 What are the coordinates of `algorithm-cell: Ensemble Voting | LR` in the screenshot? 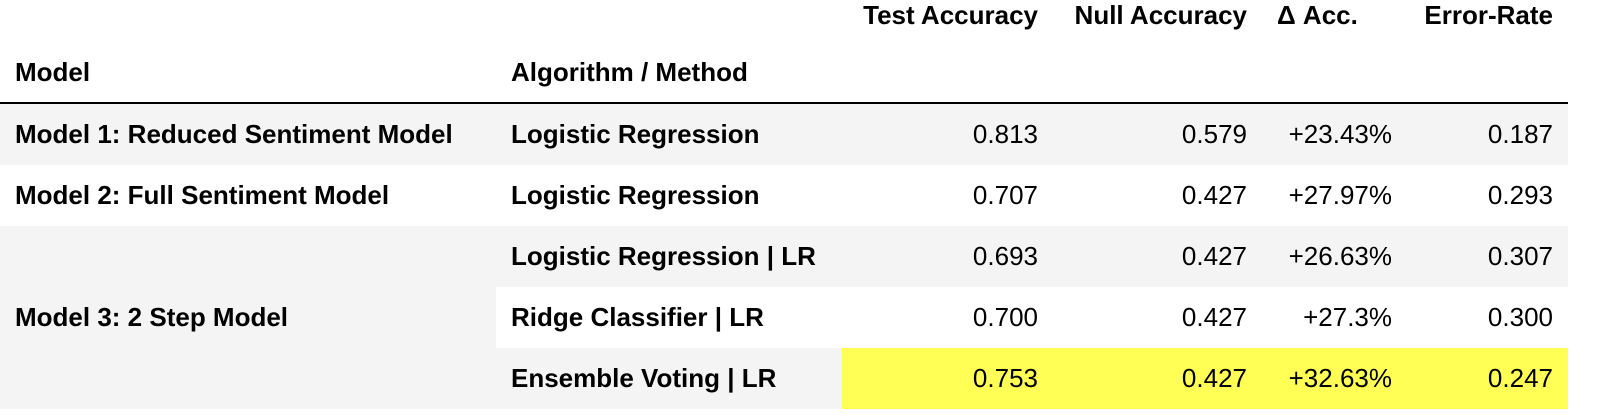 It's located at (669, 378).